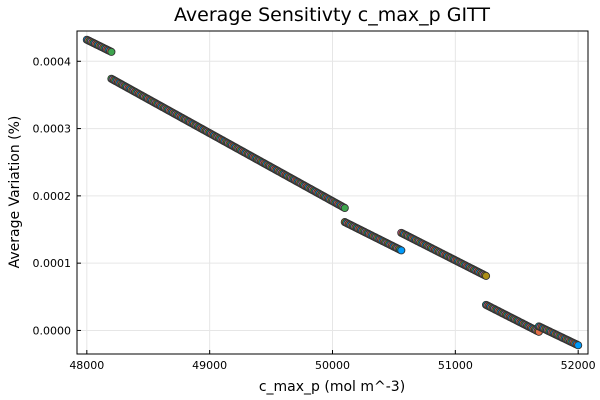 This screenshot has height=400, width=600. Describe the element at coordinates (52, 330) in the screenshot. I see `y-tick-label: 0.0000` at that location.